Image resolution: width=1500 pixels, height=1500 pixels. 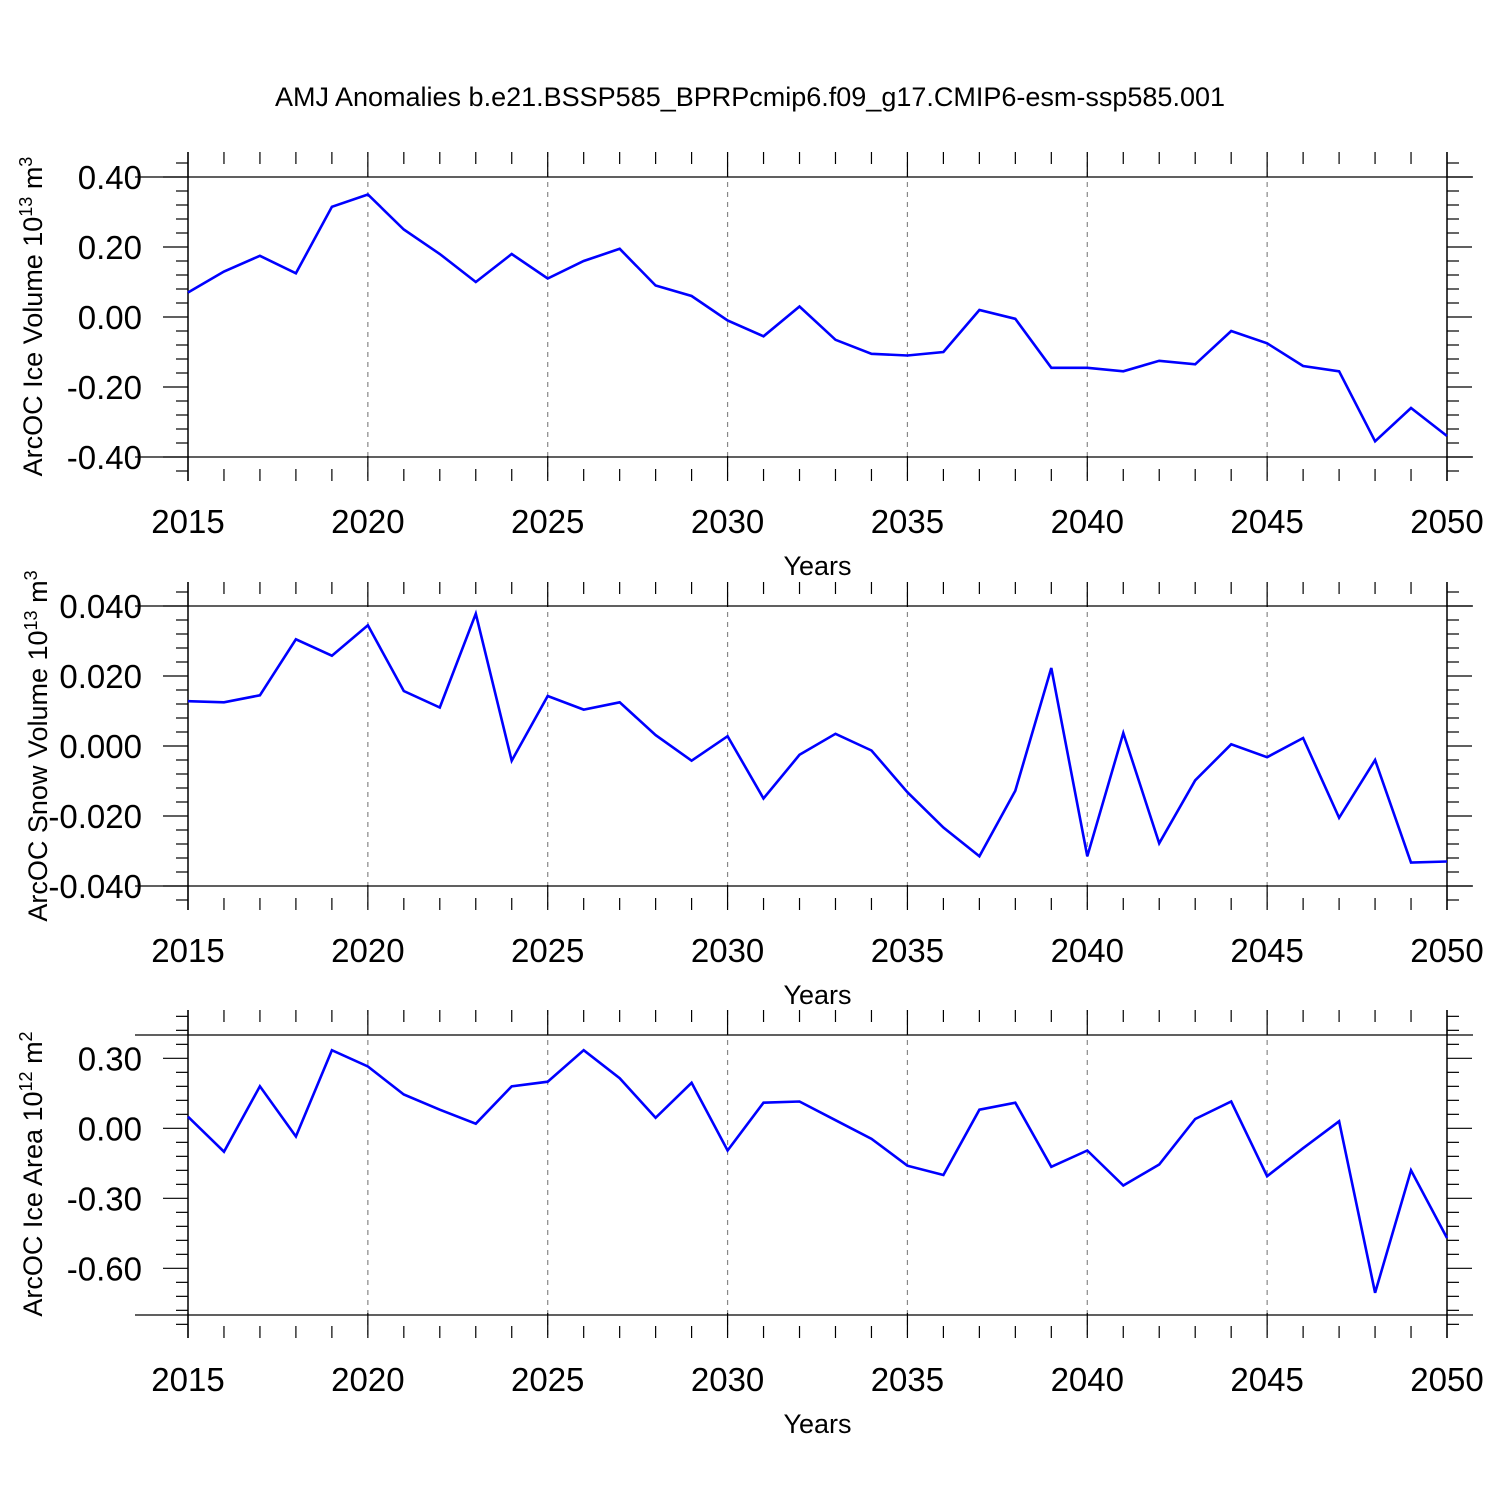 I want to click on x-tick-label: 2015, so click(x=187, y=950).